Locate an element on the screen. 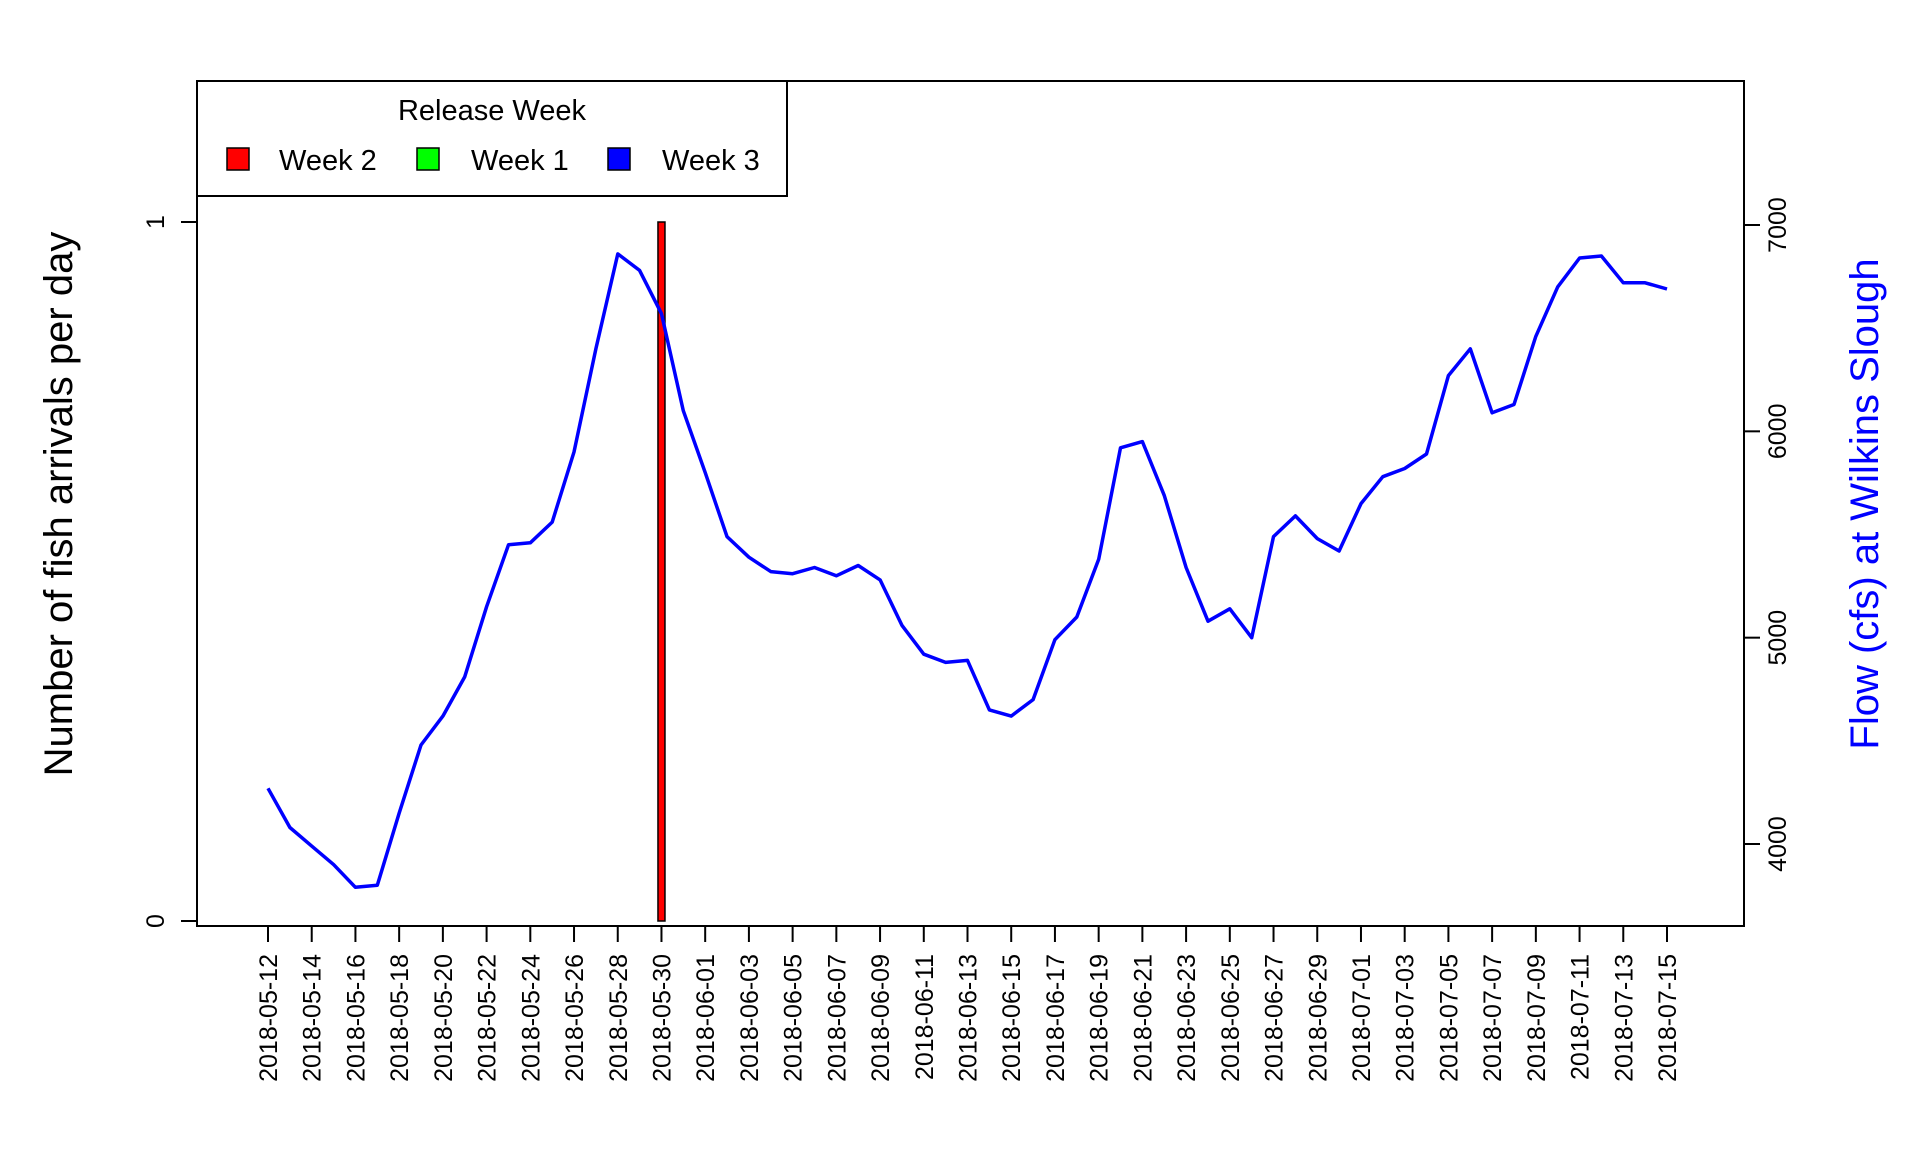 This screenshot has width=1920, height=1152. legend-label-week-2: Week 2 is located at coordinates (328, 161).